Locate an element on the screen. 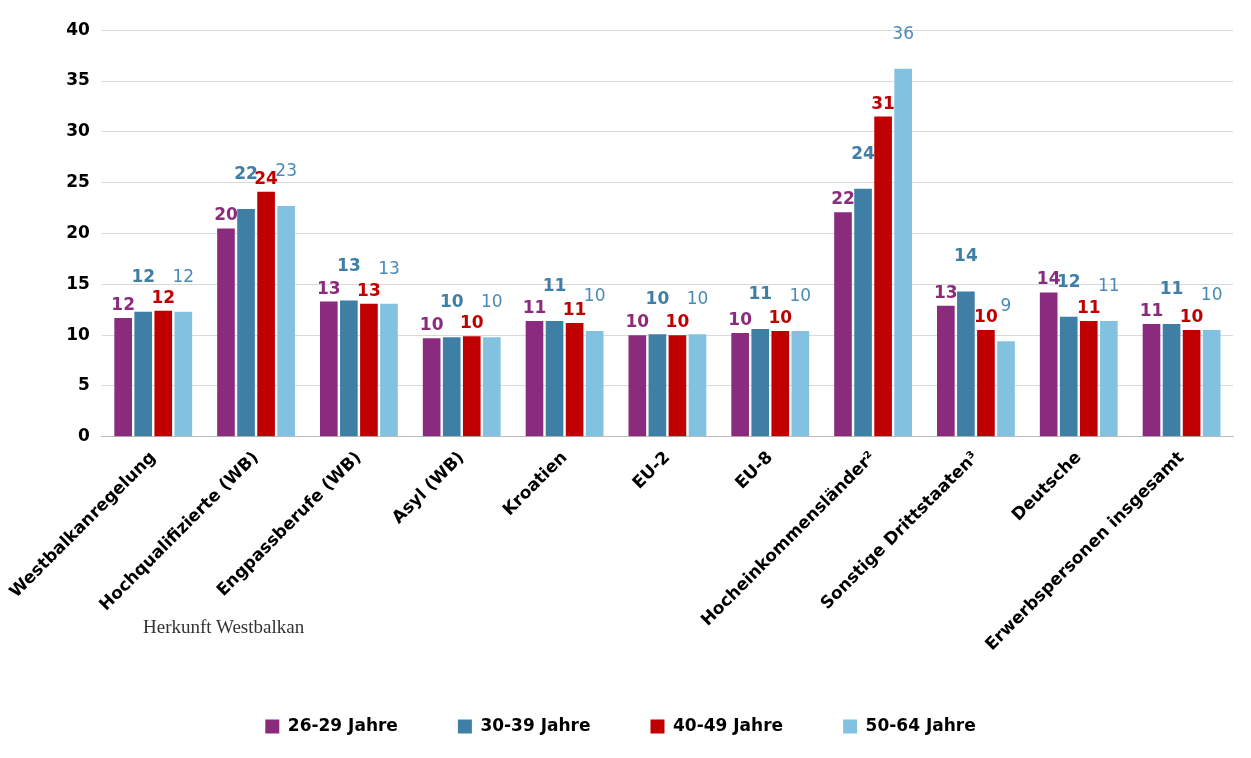 Image resolution: width=1251 pixels, height=758 pixels. legend-label: 26-29 Jahre is located at coordinates (342, 724).